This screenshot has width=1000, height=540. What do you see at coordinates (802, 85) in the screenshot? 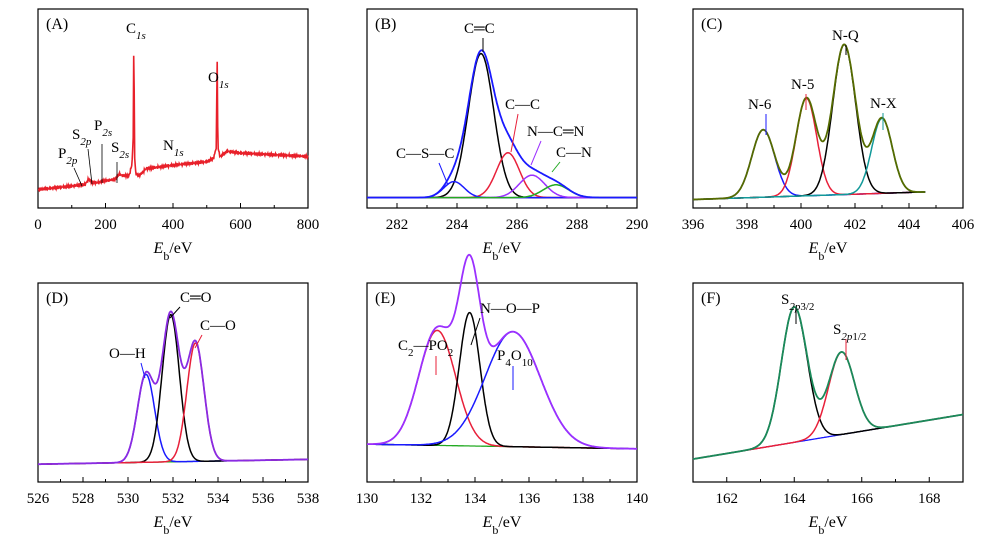
I see `peak-label-n-5: N-5` at bounding box center [802, 85].